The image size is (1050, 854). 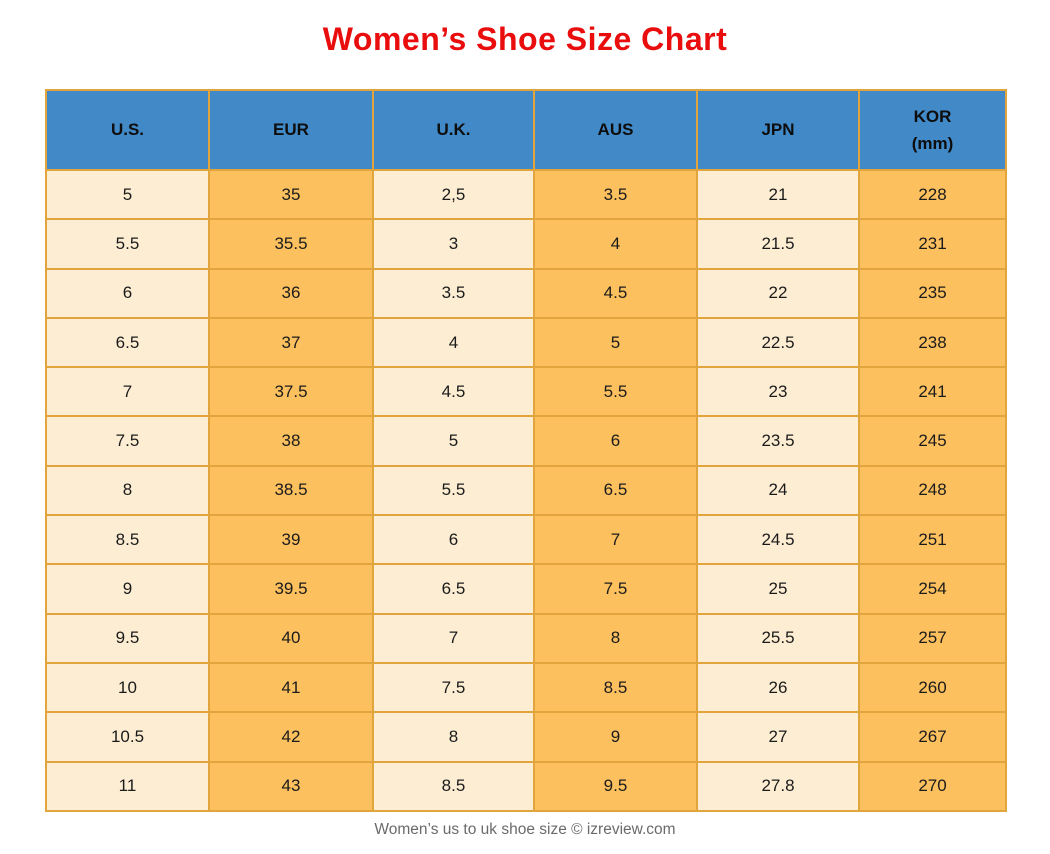 What do you see at coordinates (291, 342) in the screenshot?
I see `table-cell: 37` at bounding box center [291, 342].